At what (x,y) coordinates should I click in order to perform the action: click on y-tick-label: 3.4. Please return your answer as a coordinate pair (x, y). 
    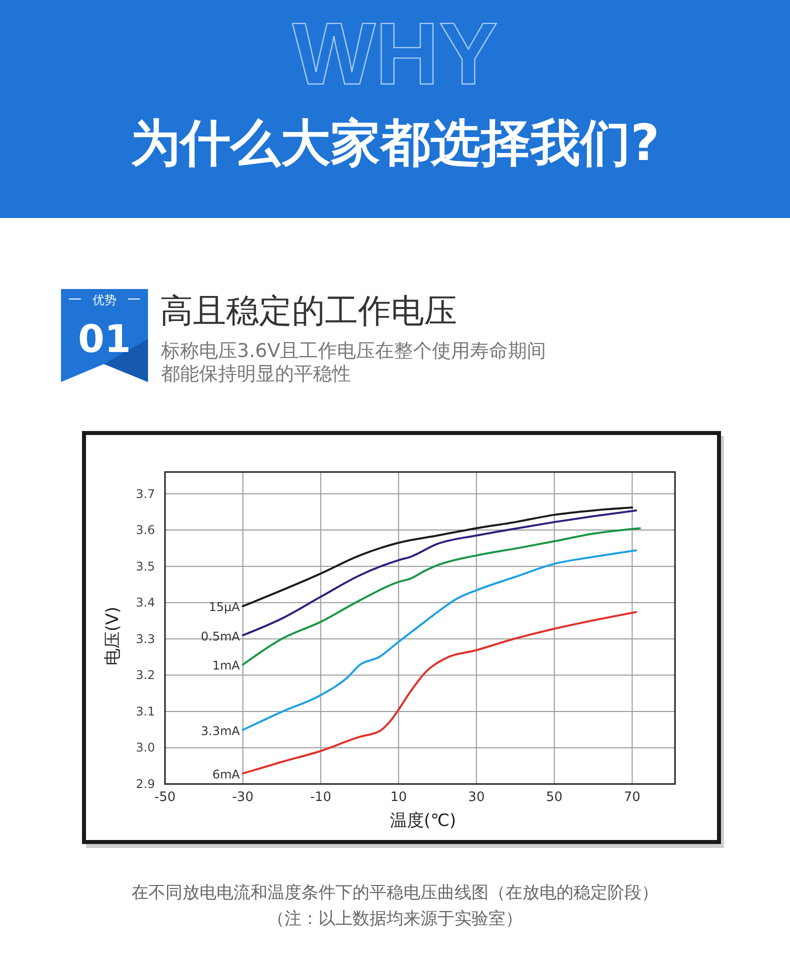
    Looking at the image, I should click on (145, 603).